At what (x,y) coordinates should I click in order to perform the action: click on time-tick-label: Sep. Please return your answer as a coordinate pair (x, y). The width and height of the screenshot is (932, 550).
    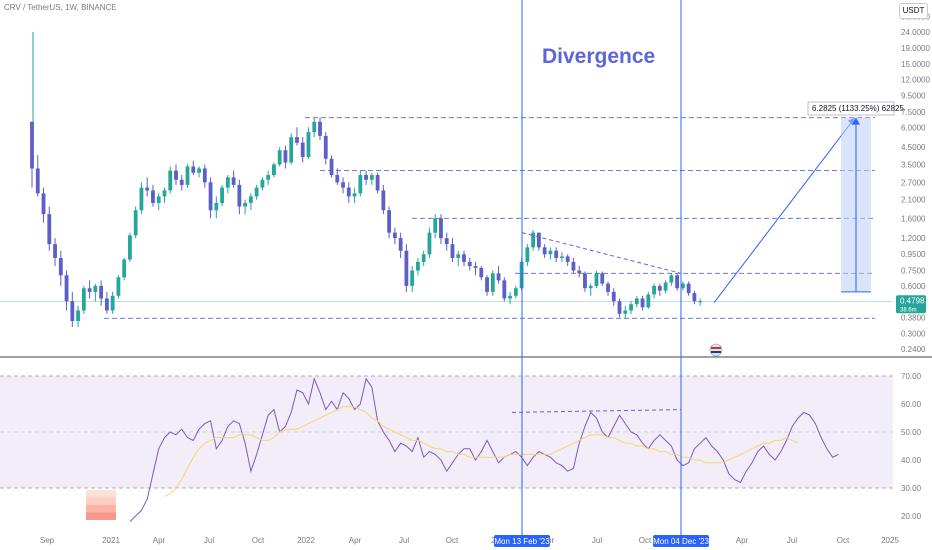
    Looking at the image, I should click on (47, 540).